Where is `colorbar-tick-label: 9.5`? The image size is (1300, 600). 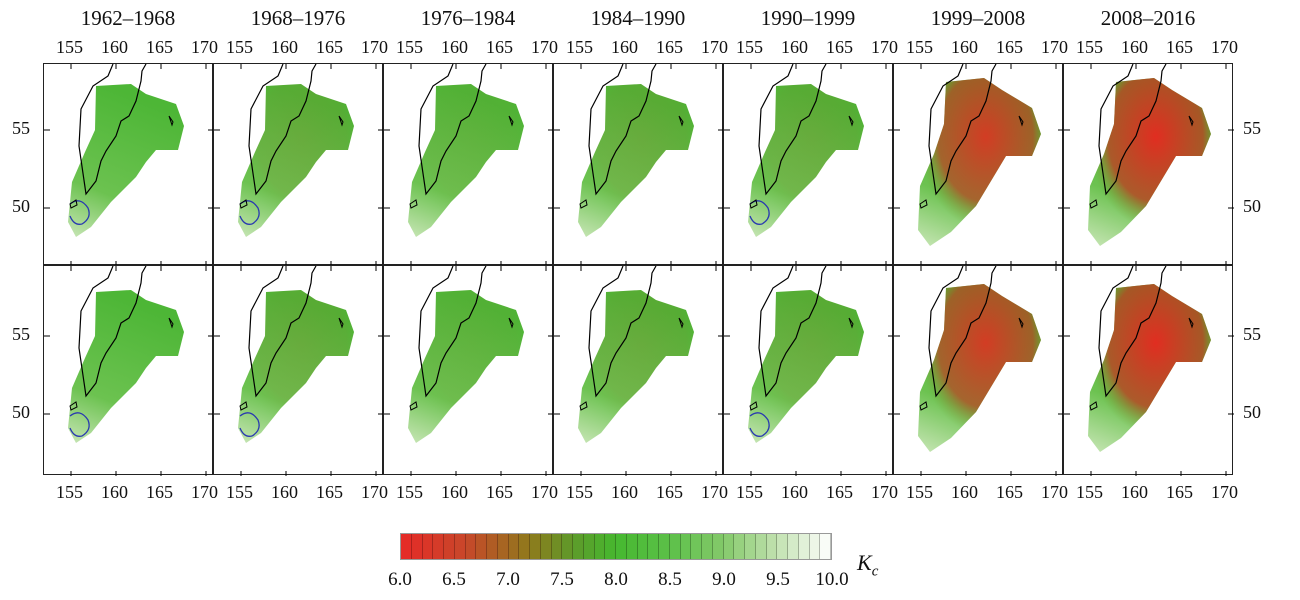 colorbar-tick-label: 9.5 is located at coordinates (778, 579).